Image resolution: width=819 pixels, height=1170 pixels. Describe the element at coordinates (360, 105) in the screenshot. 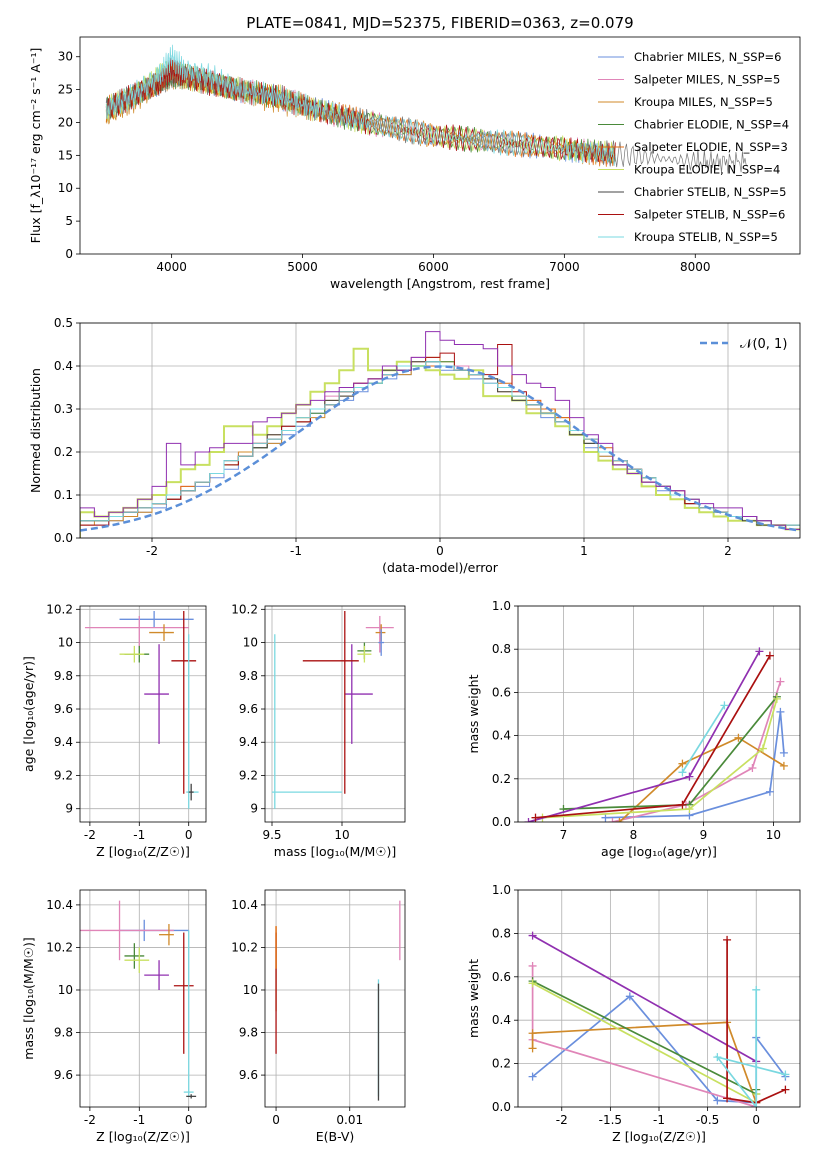

I see `spectrum-line` at that location.